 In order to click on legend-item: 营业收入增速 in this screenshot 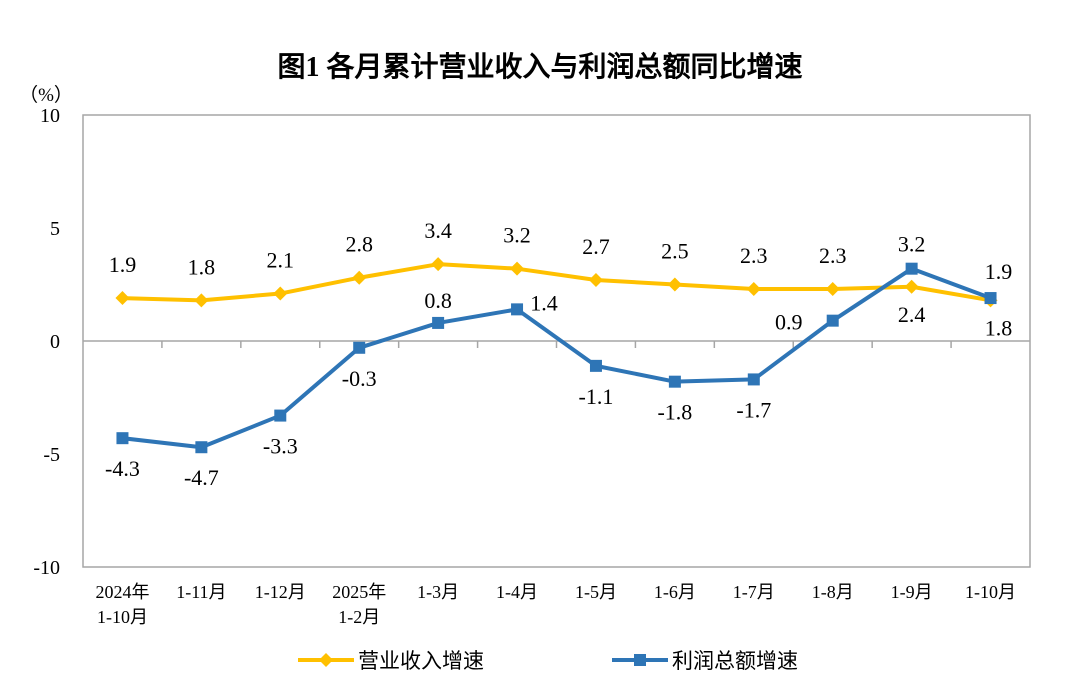, I will do `click(391, 661)`.